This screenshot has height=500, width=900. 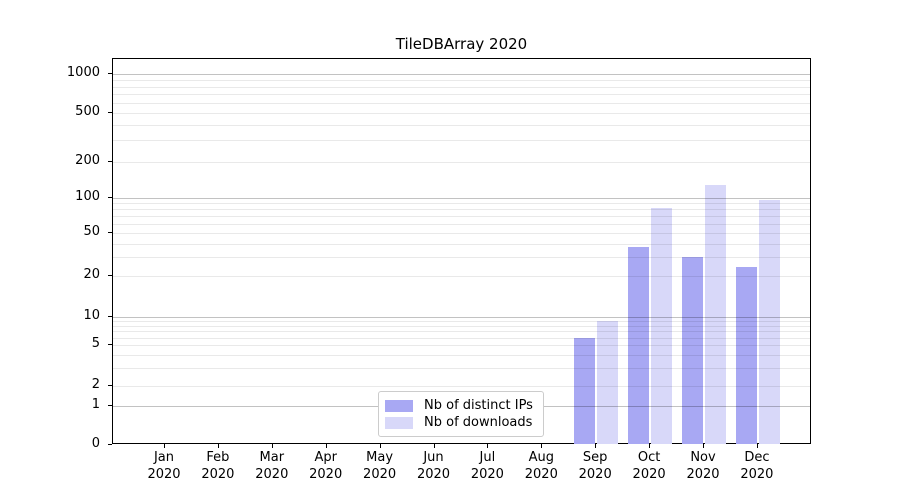 What do you see at coordinates (433, 466) in the screenshot?
I see `x-tick-label-jun: Jun 2020` at bounding box center [433, 466].